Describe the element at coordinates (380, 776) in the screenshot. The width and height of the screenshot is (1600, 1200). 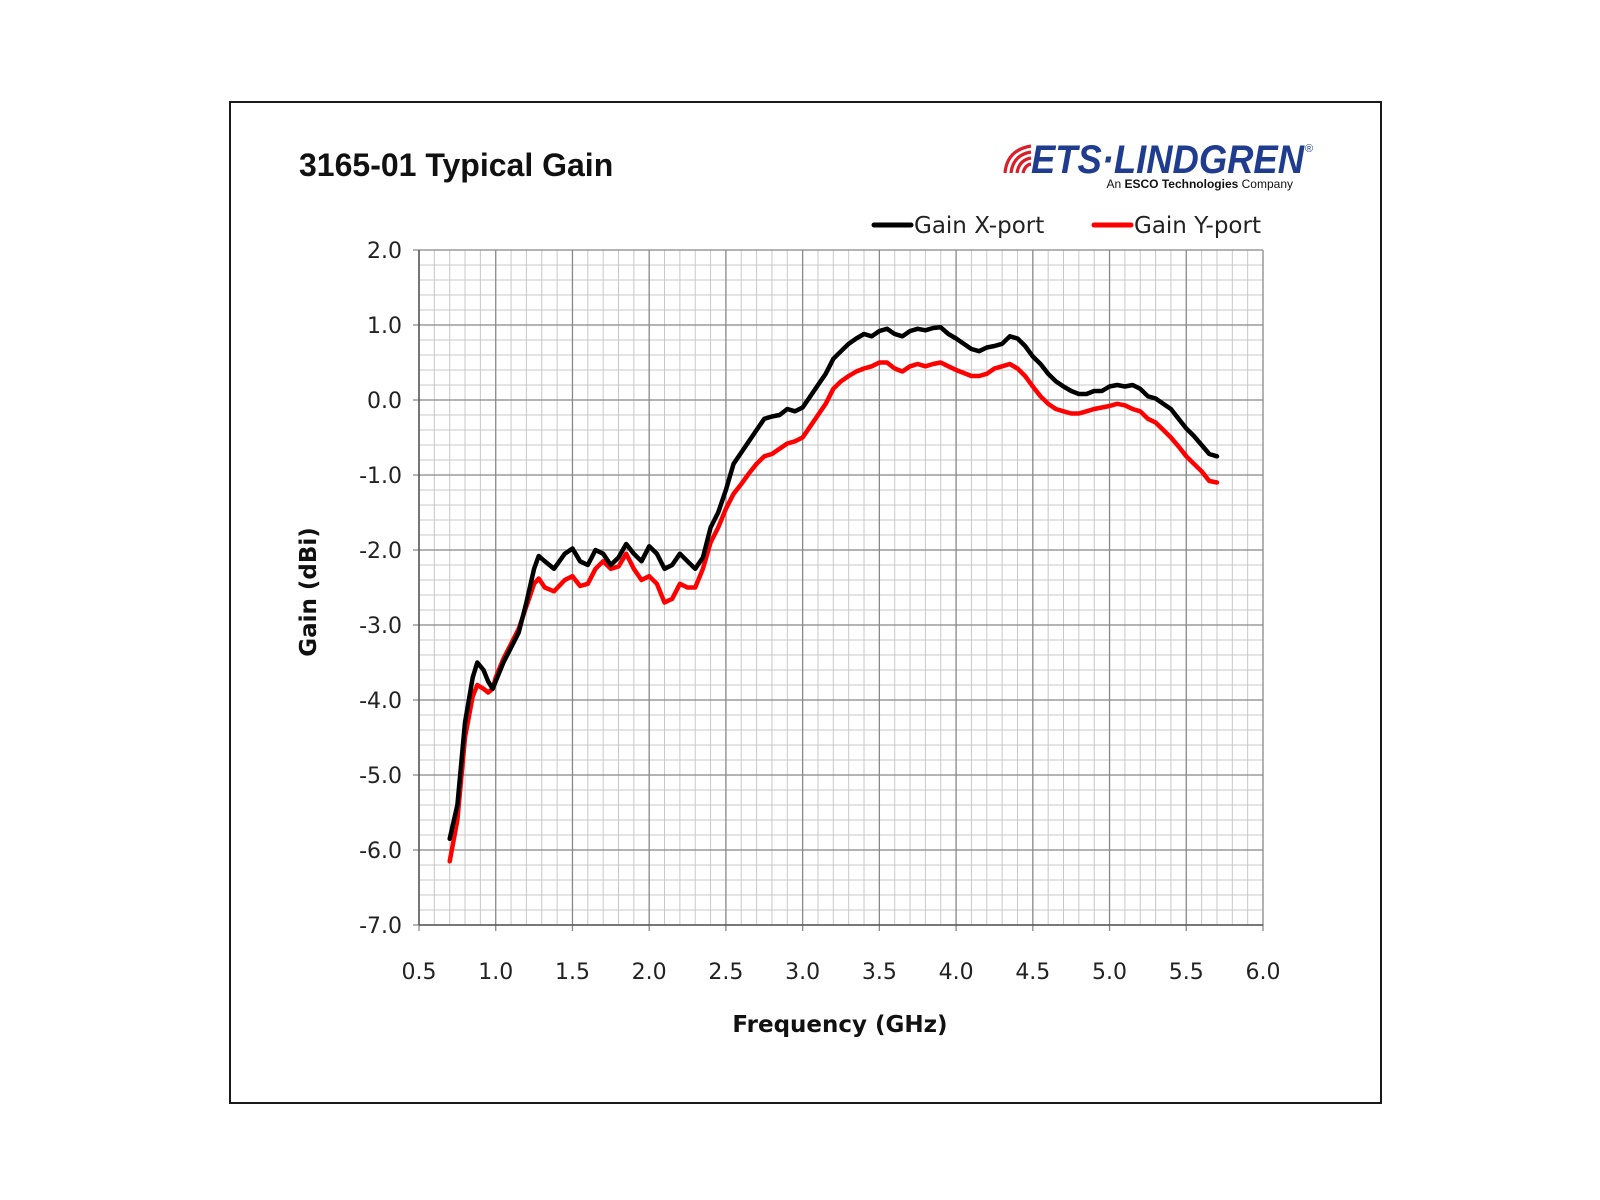
I see `y-tick-label: -5.0` at that location.